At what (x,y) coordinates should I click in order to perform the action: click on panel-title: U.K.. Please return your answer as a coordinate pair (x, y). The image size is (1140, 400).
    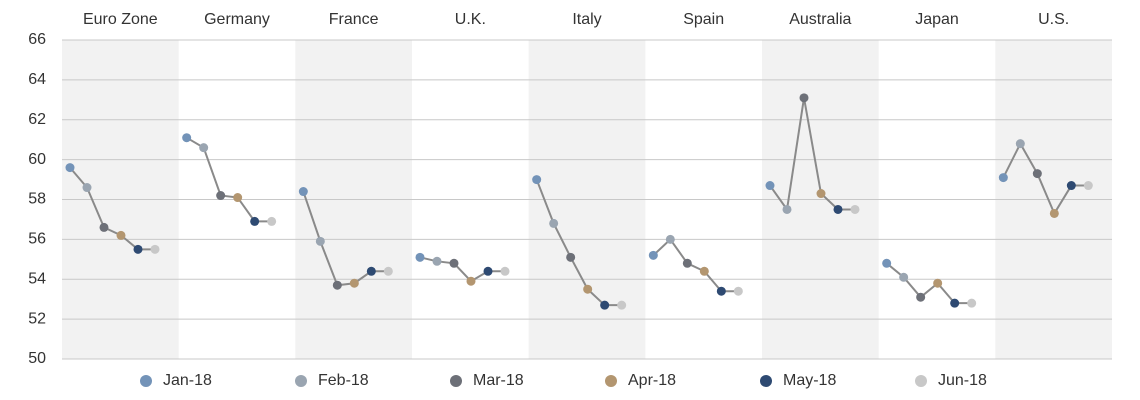
    Looking at the image, I should click on (470, 19).